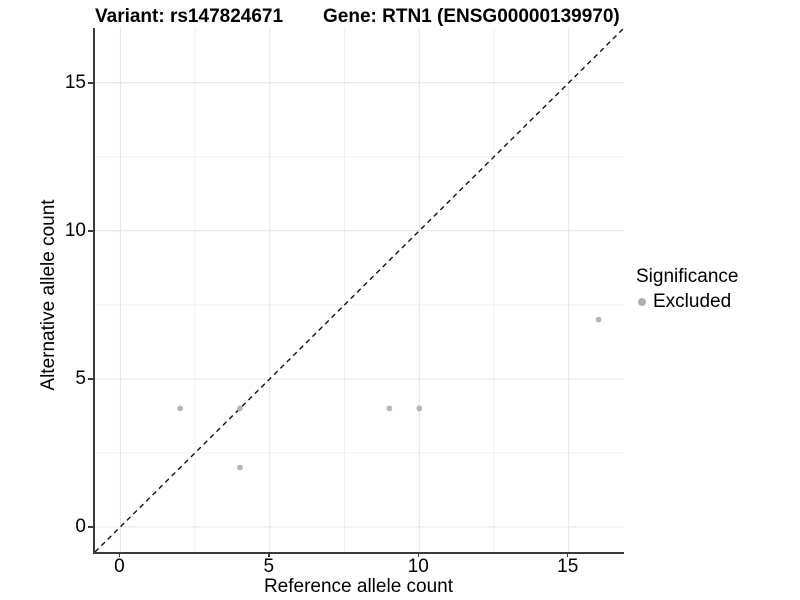  What do you see at coordinates (642, 302) in the screenshot?
I see `excluded-point-icon` at bounding box center [642, 302].